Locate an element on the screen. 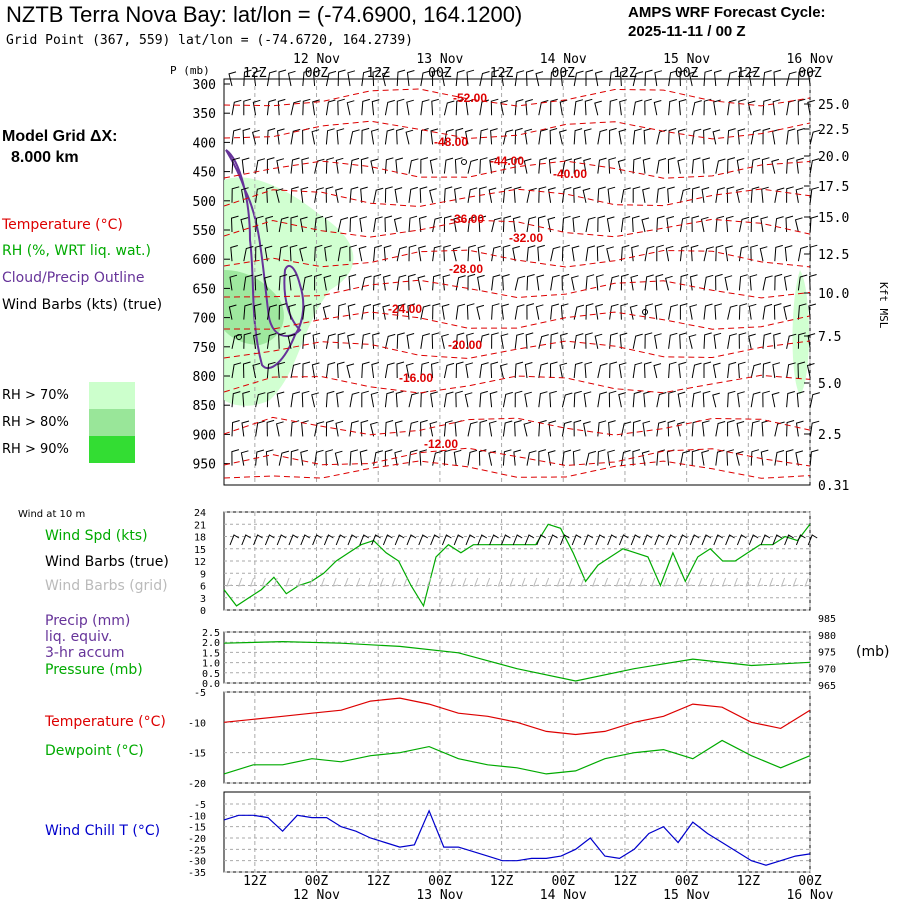 This screenshot has width=900, height=900. bottom-time-label: 00Z is located at coordinates (440, 881).